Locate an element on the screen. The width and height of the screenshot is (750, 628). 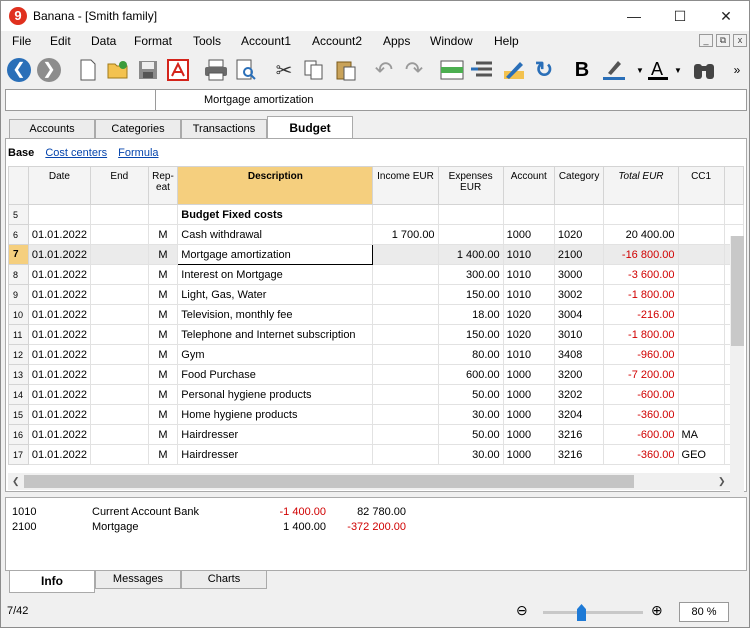
column-header-date: Date is located at coordinates (59, 185).